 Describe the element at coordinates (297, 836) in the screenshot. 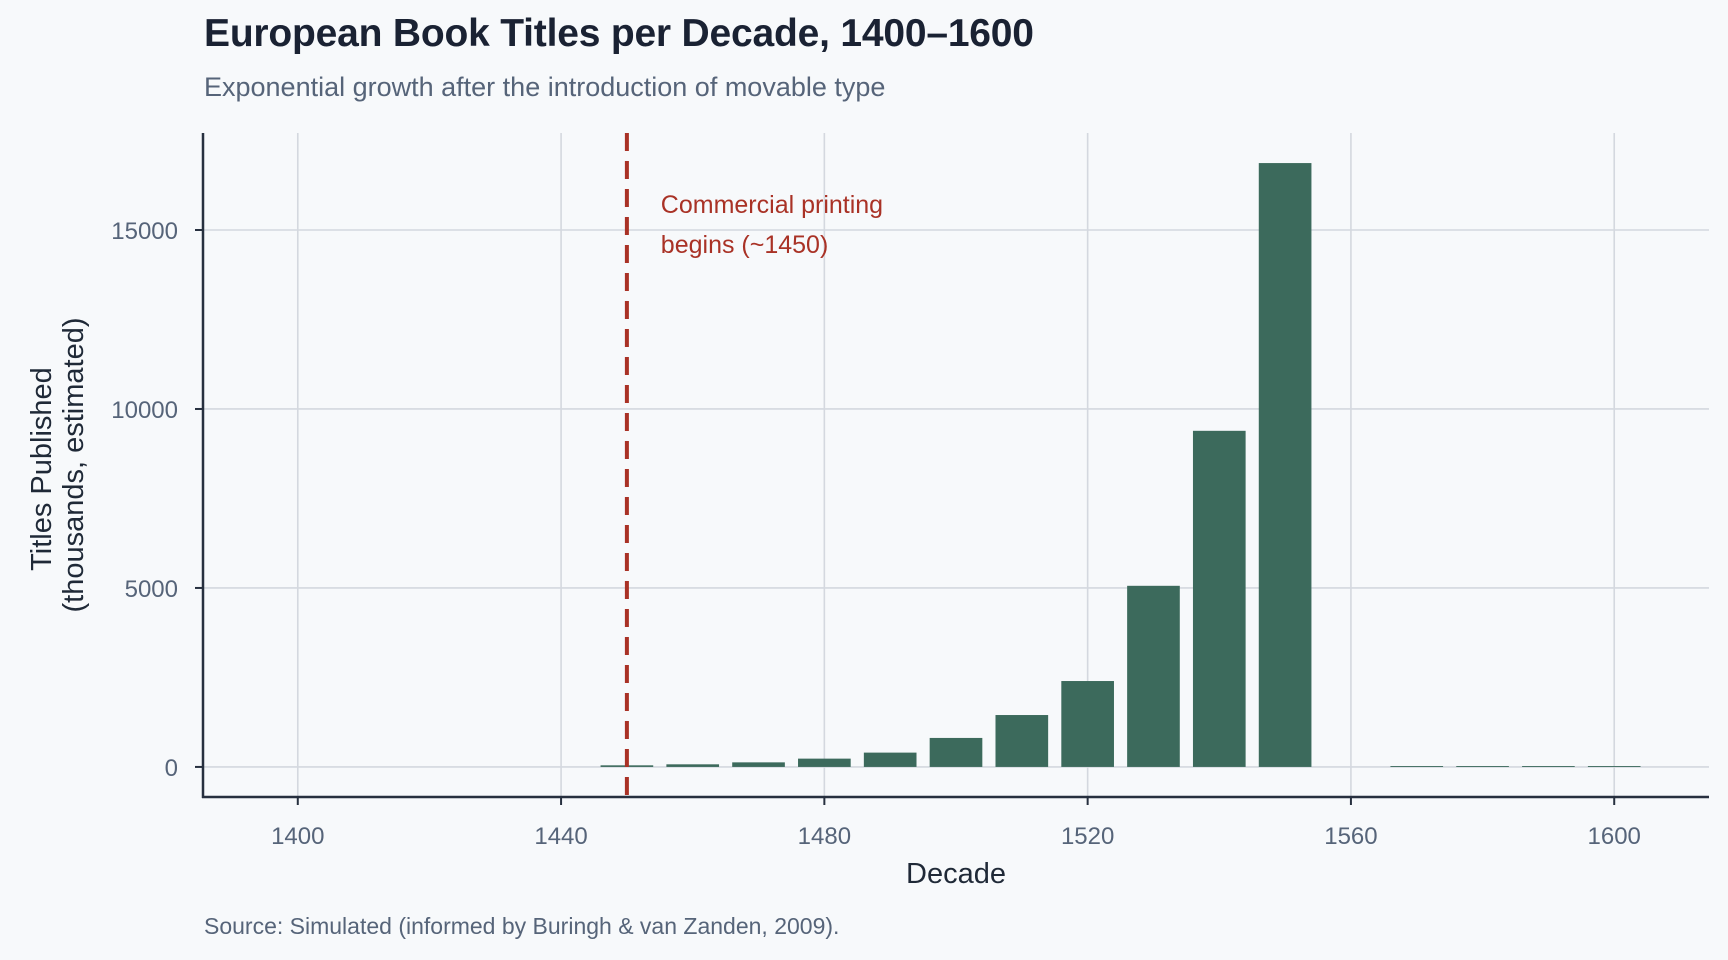

I see `x-tick-label: 1400` at that location.